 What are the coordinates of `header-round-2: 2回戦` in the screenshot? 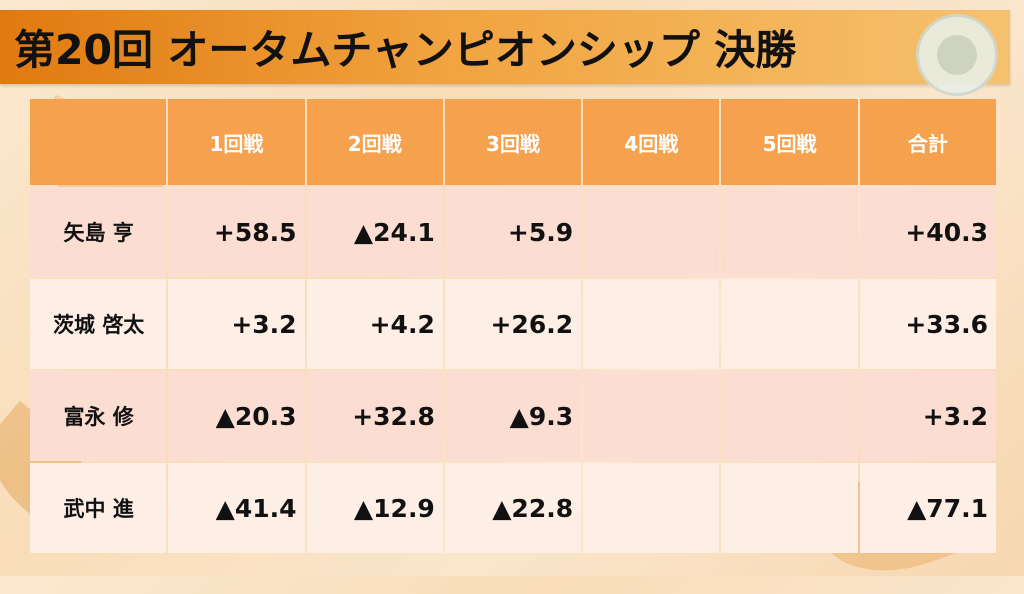 It's located at (374, 142).